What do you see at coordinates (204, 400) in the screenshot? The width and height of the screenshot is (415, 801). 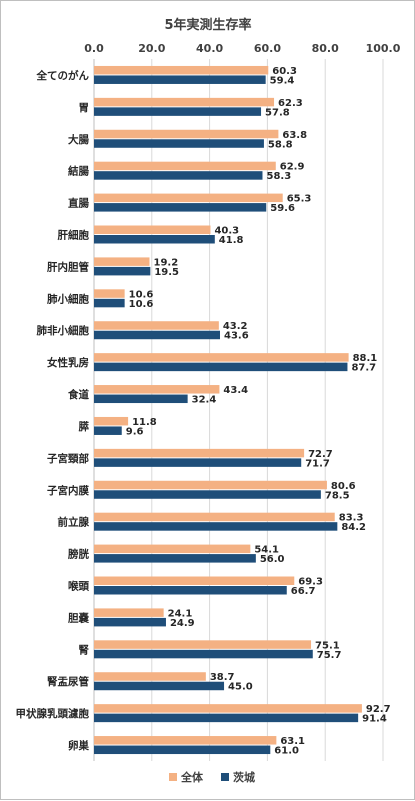 I see `data-label: 32.4` at bounding box center [204, 400].